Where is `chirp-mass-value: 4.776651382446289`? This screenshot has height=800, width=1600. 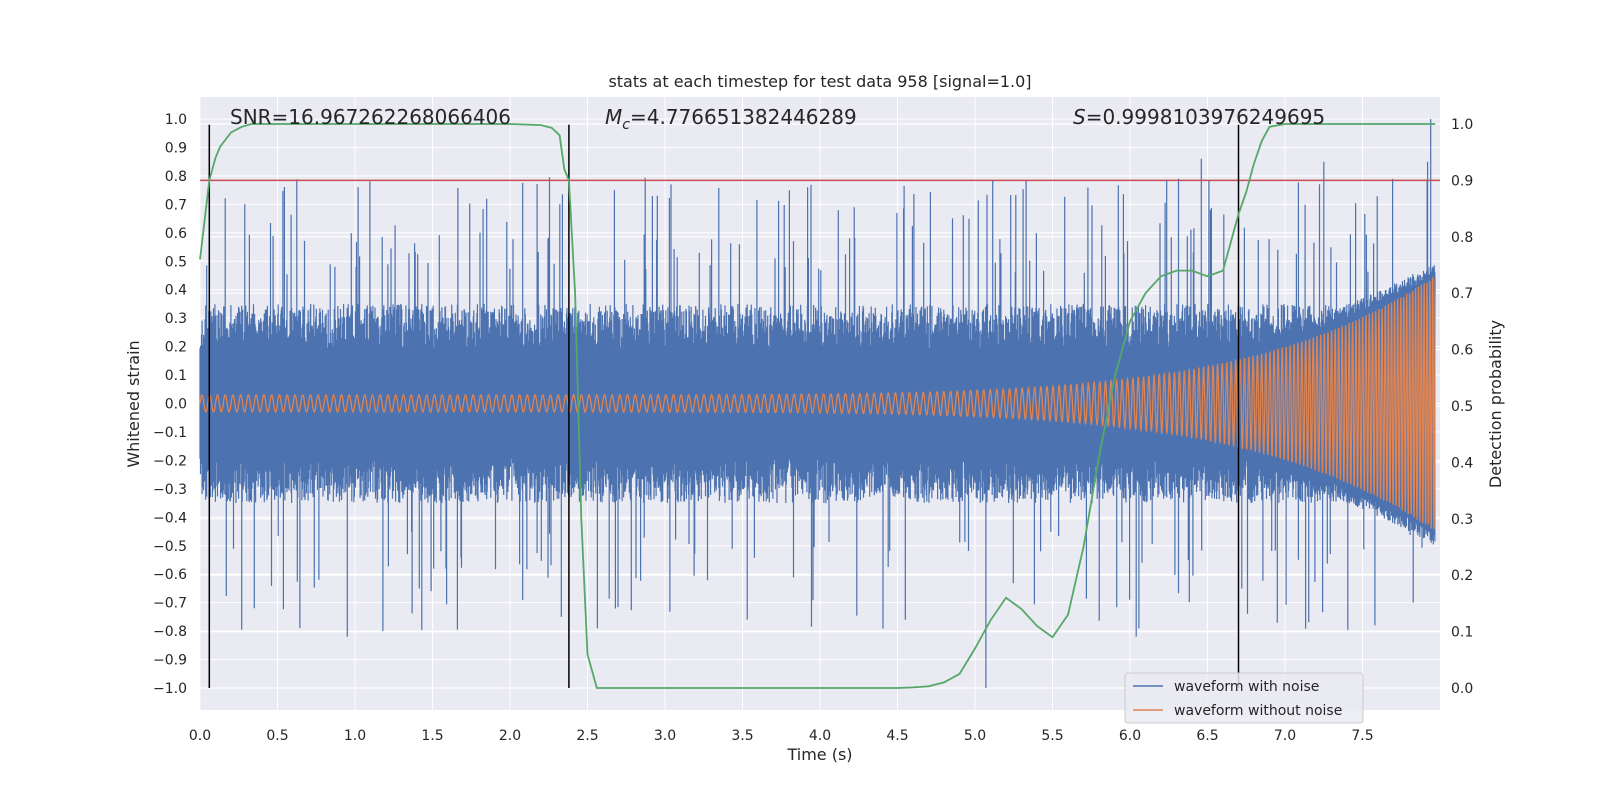 chirp-mass-value: 4.776651382446289 is located at coordinates (752, 117).